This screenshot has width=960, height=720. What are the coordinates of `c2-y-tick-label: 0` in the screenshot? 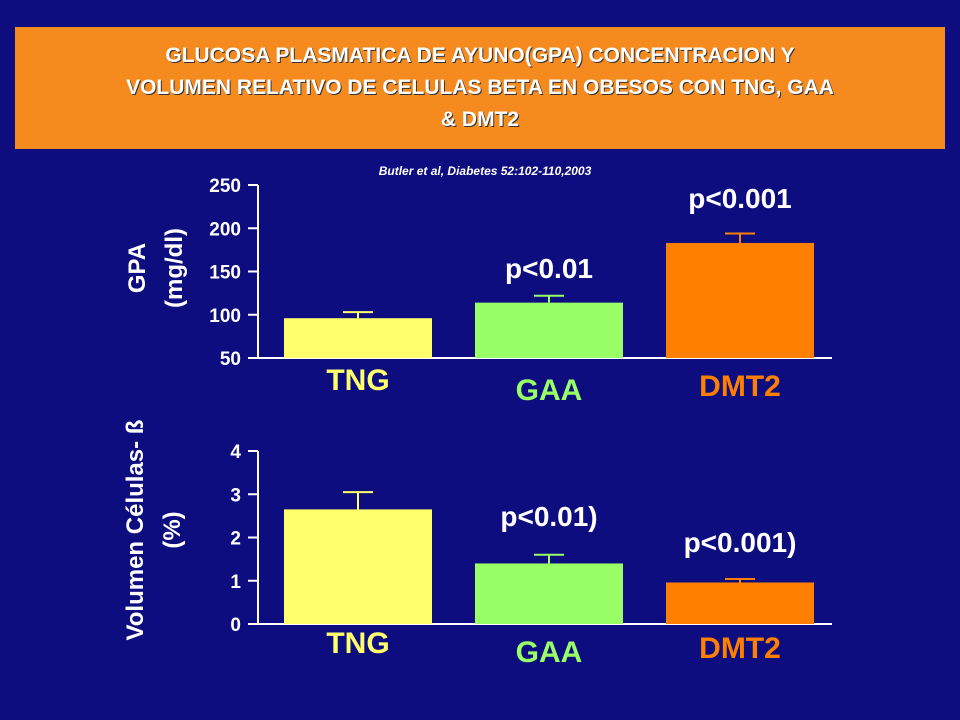 It's located at (235, 625).